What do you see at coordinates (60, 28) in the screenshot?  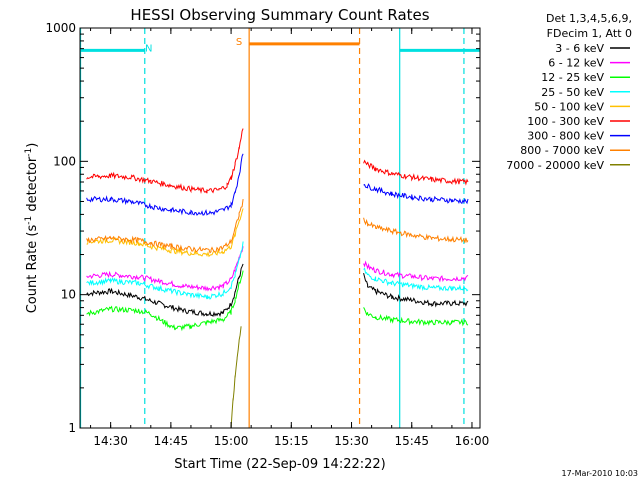 I see `y-tick-label-3: 1000` at bounding box center [60, 28].